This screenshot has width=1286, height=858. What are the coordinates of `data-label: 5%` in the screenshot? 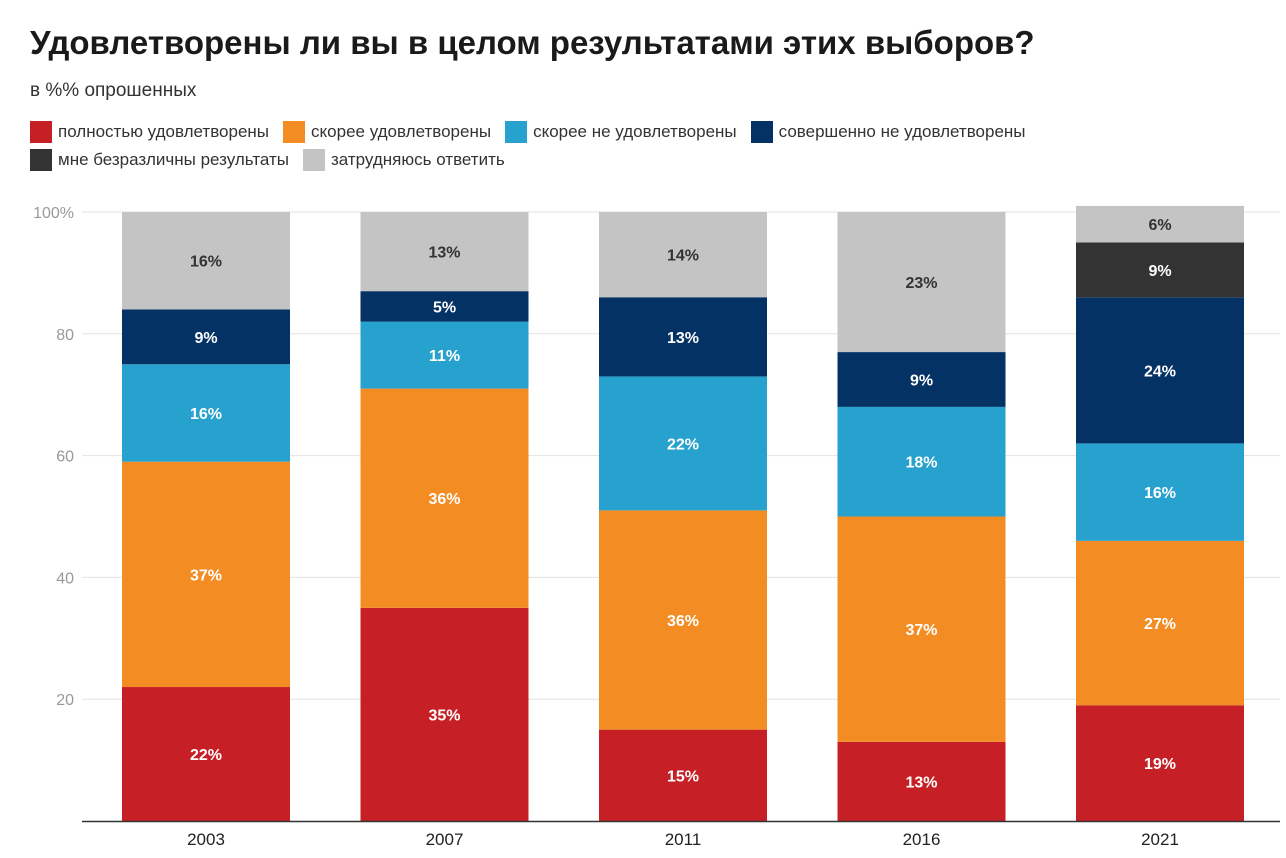 It's located at (444, 307).